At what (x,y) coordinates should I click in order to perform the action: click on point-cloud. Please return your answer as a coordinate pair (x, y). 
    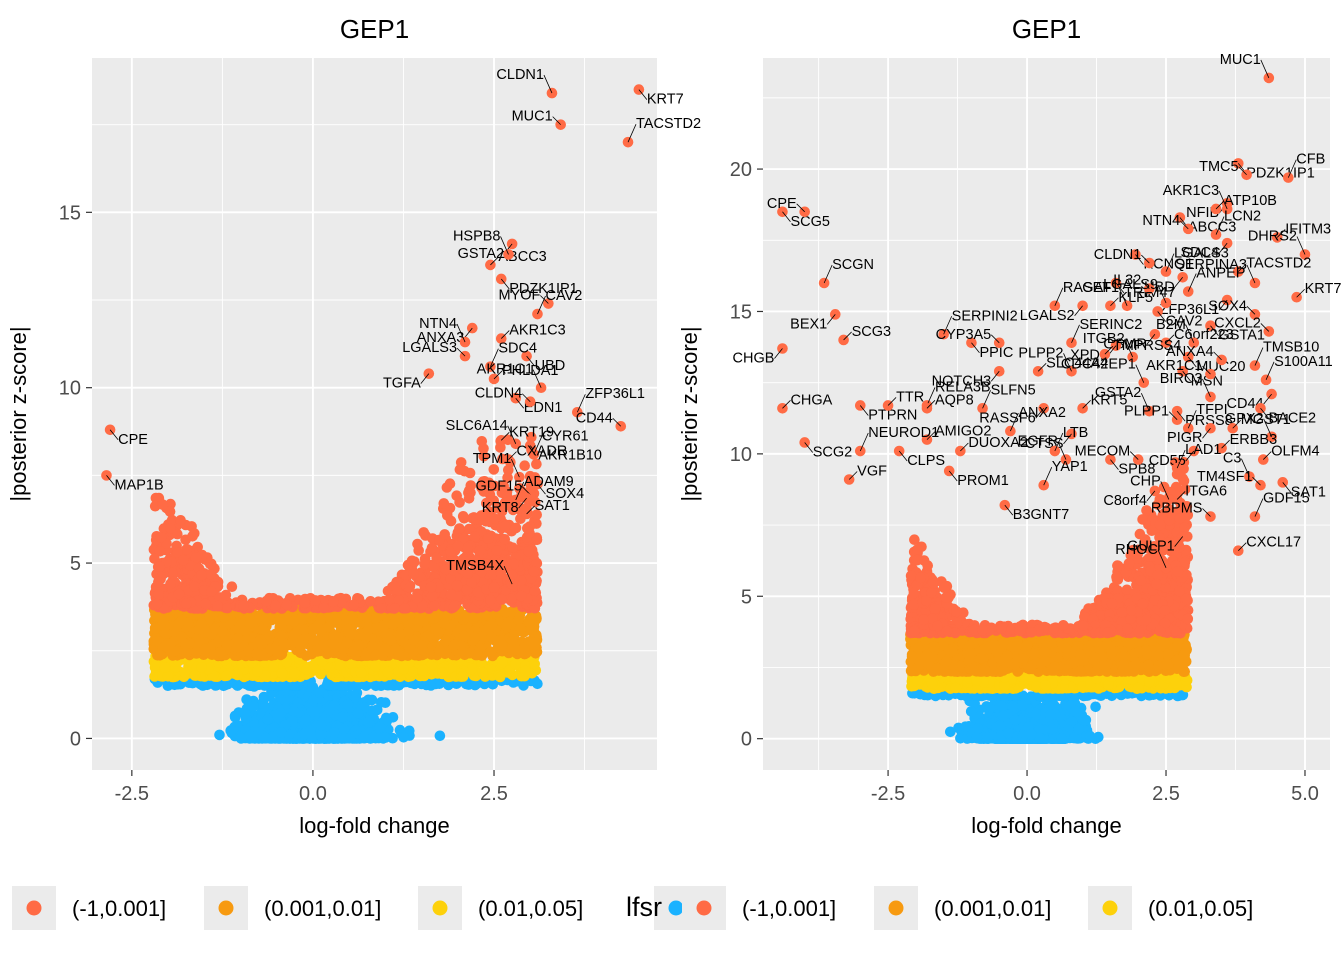
    Looking at the image, I should click on (345, 587).